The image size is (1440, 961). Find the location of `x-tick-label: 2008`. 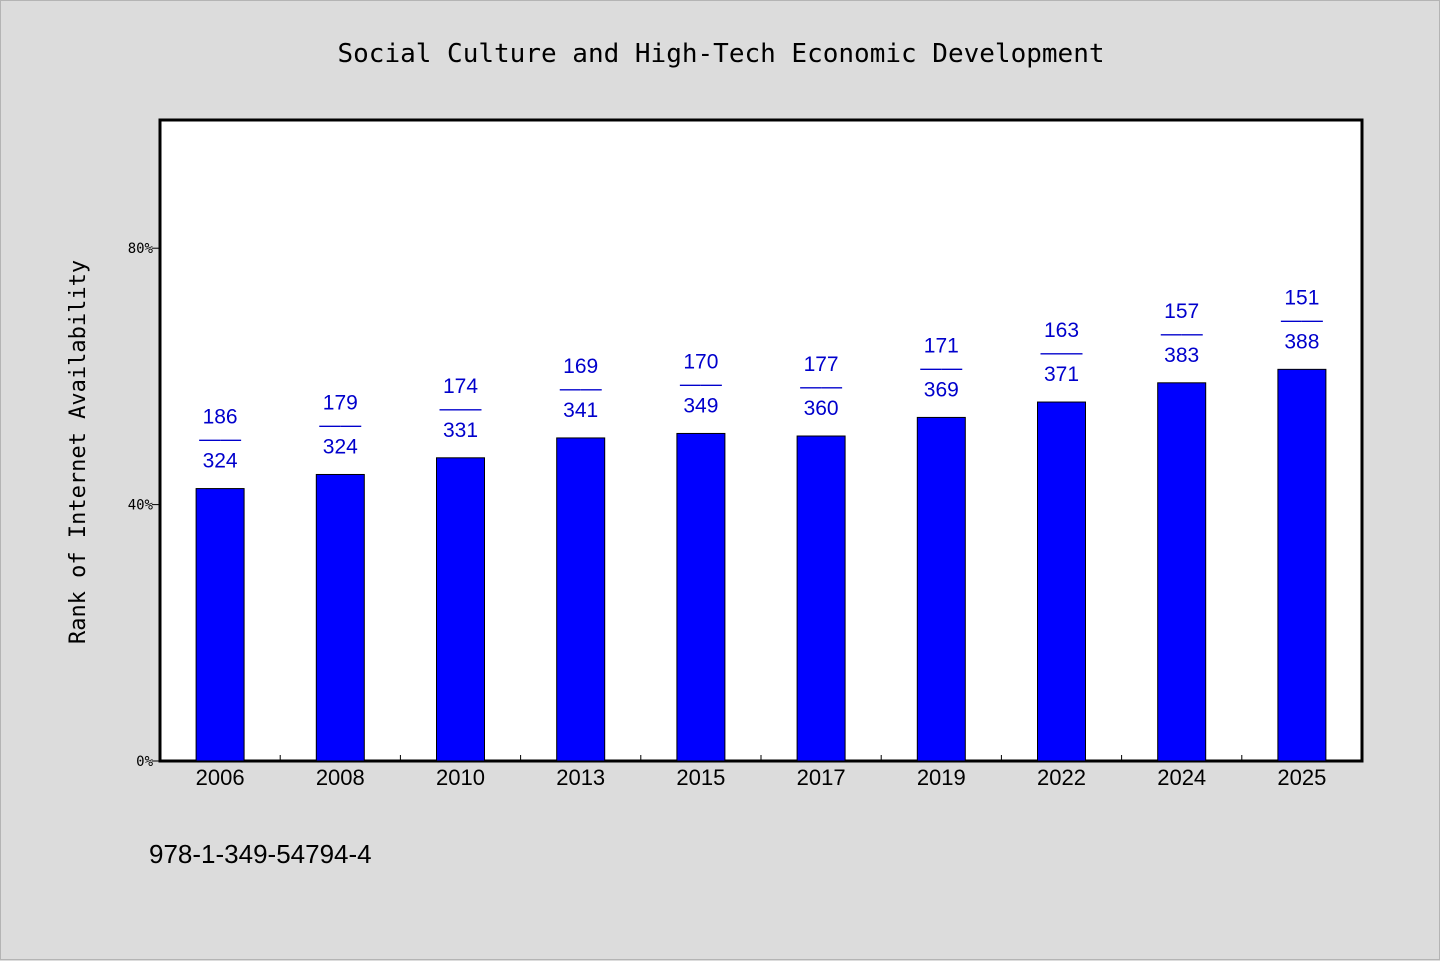

x-tick-label: 2008 is located at coordinates (340, 777).